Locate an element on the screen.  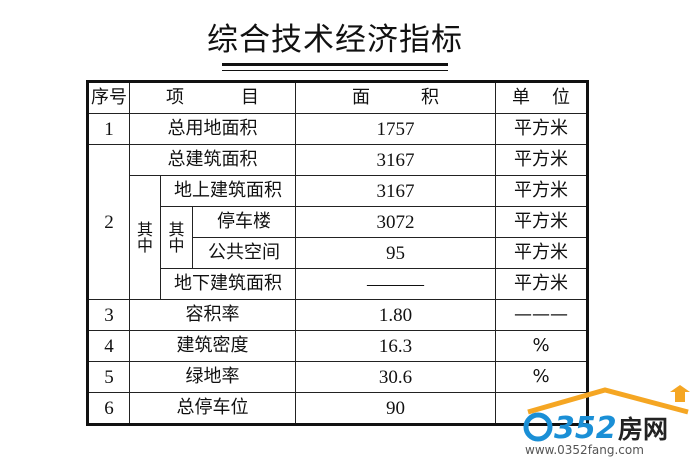
table-row: 5 绿地率 30.6 % is located at coordinates (337, 377).